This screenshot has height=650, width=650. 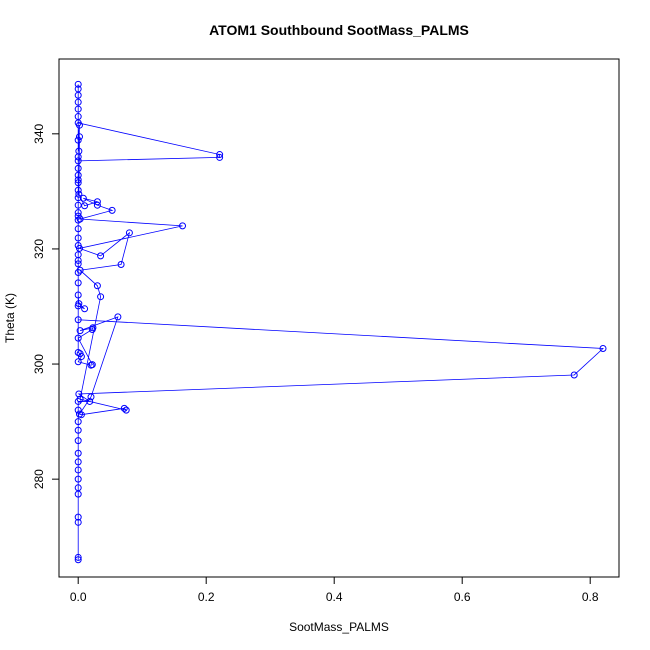 What do you see at coordinates (39, 364) in the screenshot?
I see `y-tick-label: 300` at bounding box center [39, 364].